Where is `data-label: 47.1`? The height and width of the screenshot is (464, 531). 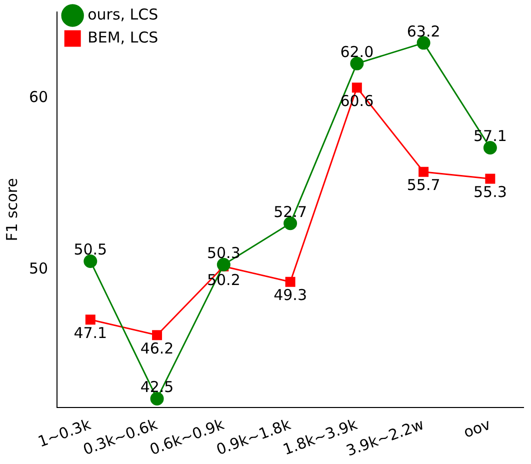 data-label: 47.1 is located at coordinates (91, 333).